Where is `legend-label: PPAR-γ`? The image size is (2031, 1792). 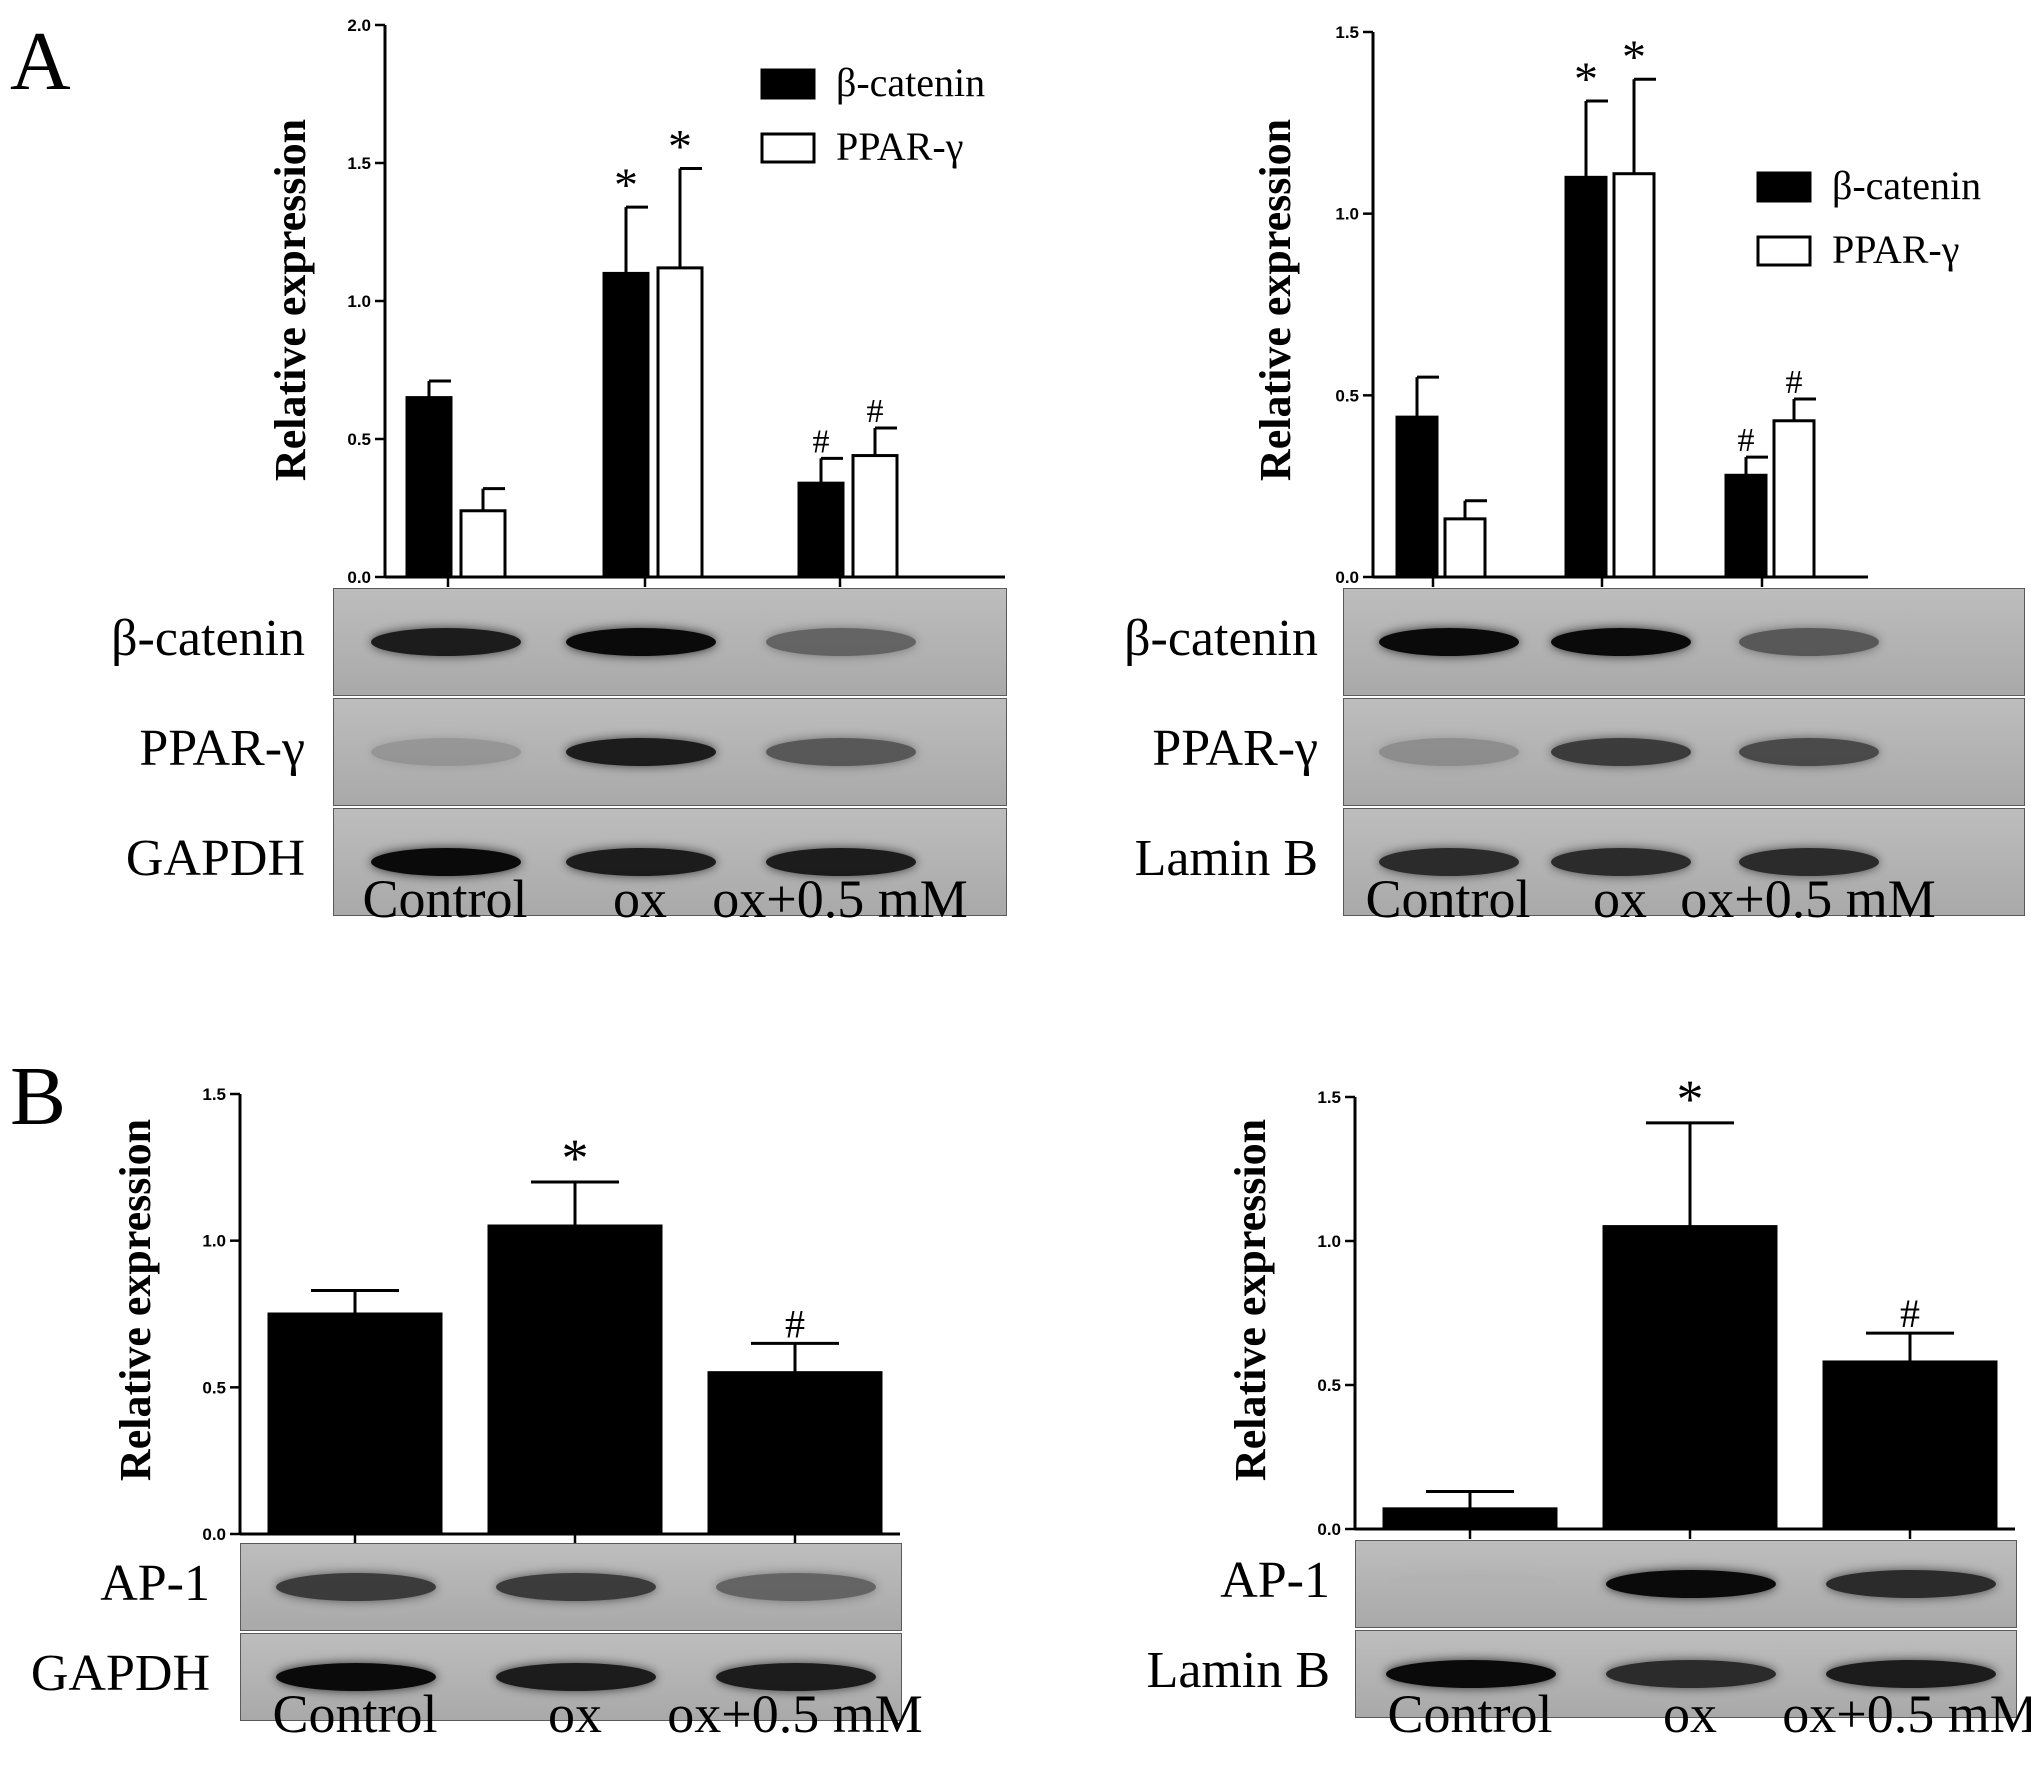
legend-label: PPAR-γ is located at coordinates (899, 146).